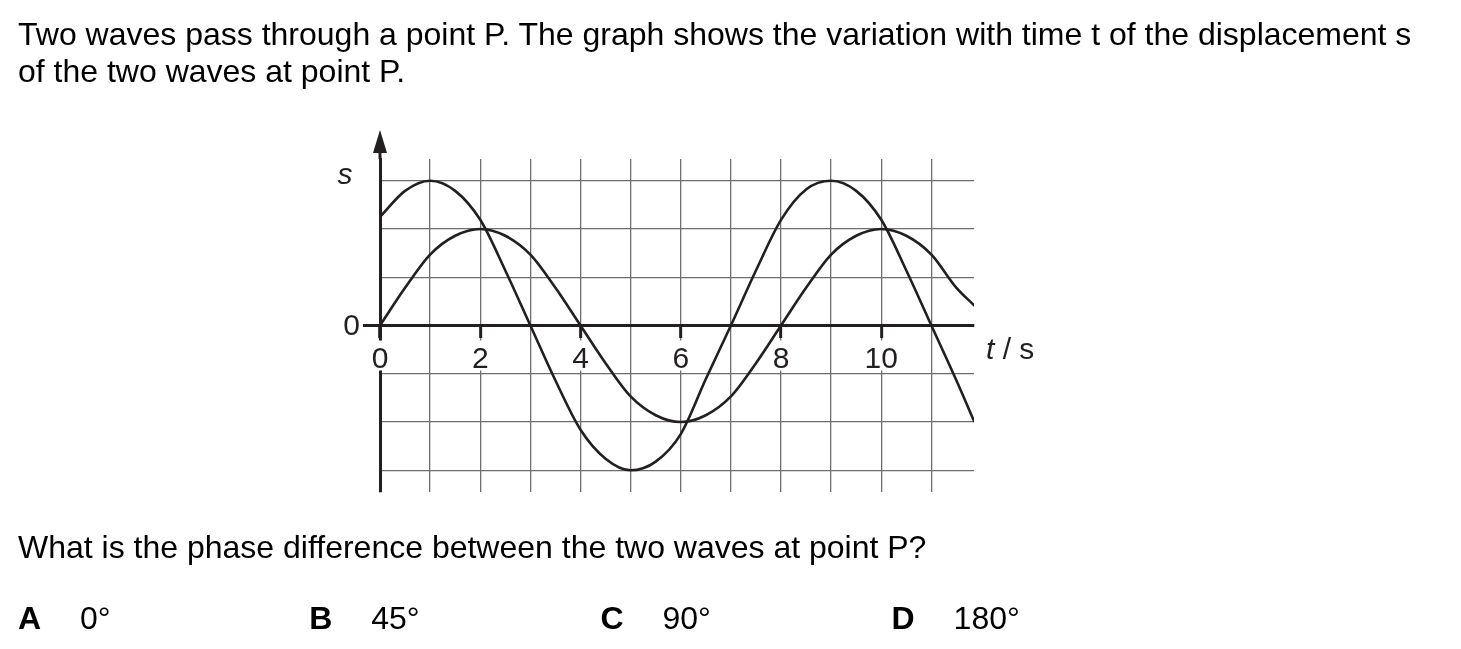 This screenshot has height=649, width=1461. I want to click on text: B 45°, so click(364, 618).